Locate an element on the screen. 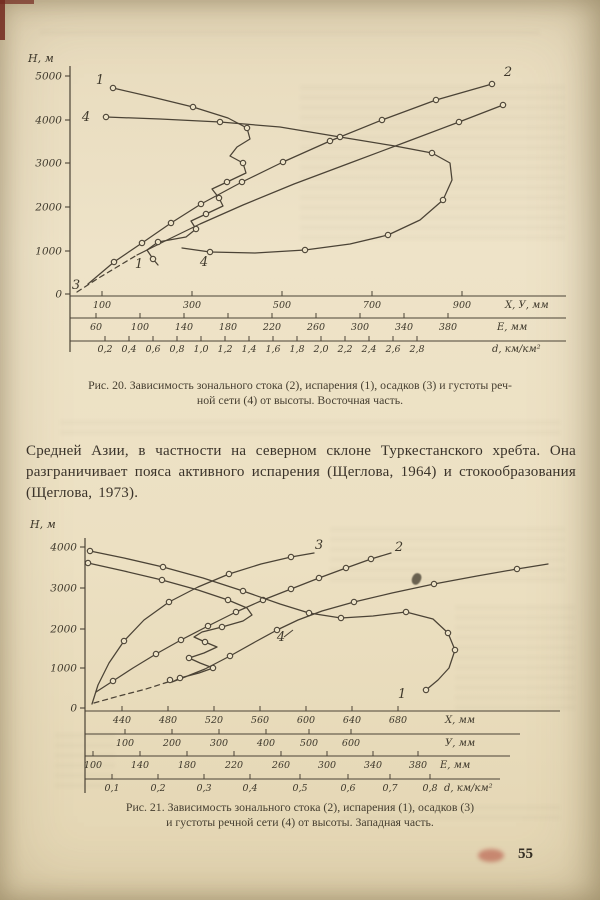  x-axis-tick-label: 1,6 is located at coordinates (272, 349).